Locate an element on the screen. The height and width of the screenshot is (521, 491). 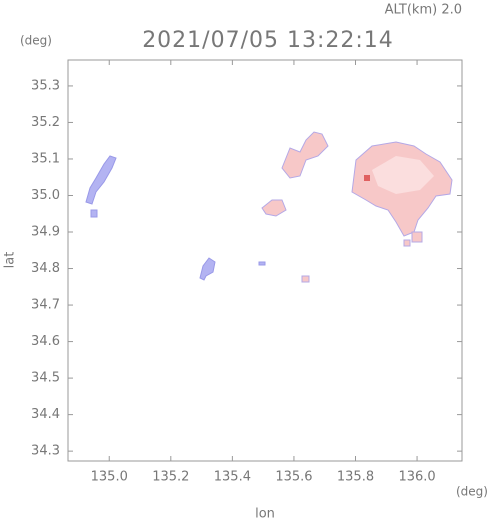
x-tick-label: 135.4 is located at coordinates (232, 477).